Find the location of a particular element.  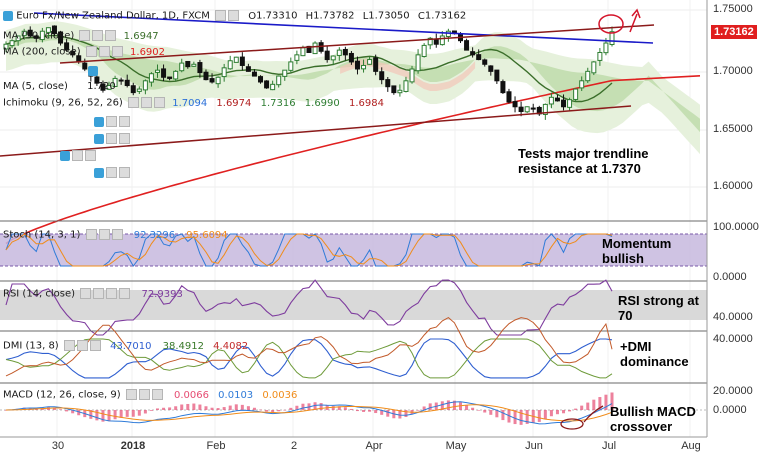

adx-line is located at coordinates (309, 346).